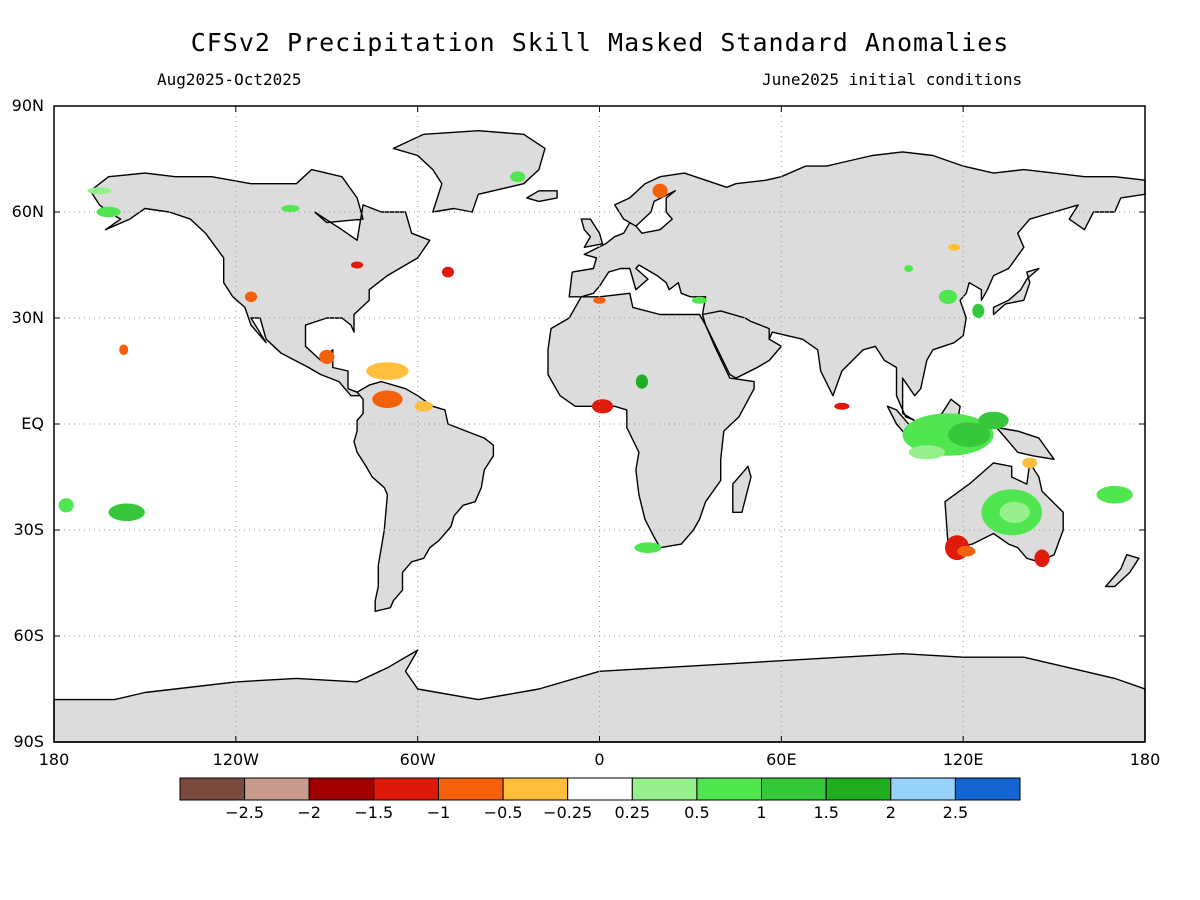 The width and height of the screenshot is (1200, 900). What do you see at coordinates (761, 812) in the screenshot?
I see `colorbar-label: 1` at bounding box center [761, 812].